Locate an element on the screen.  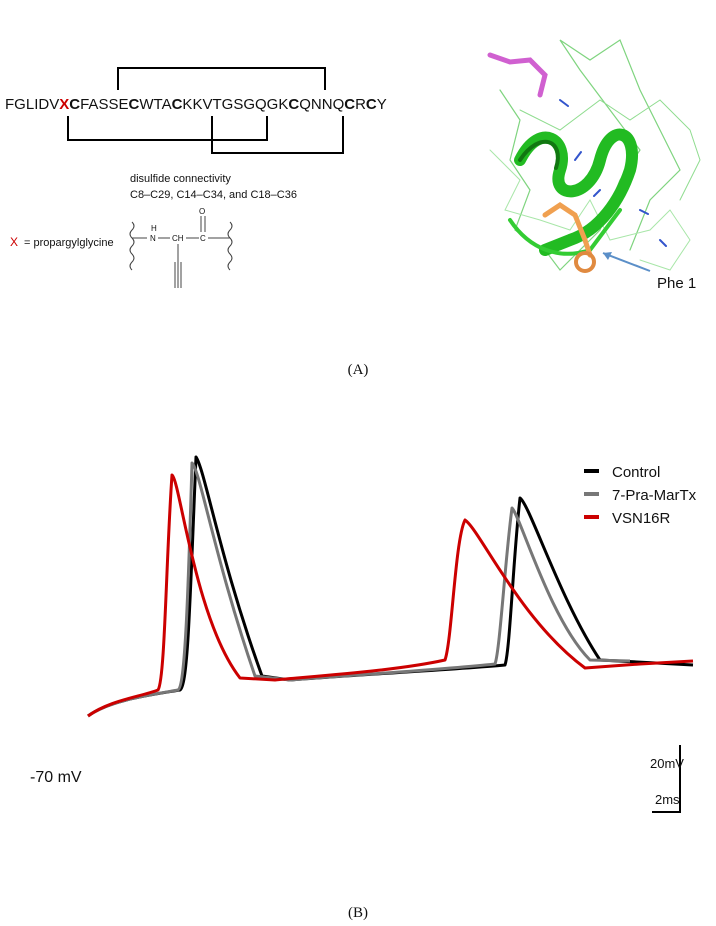
bracket-c8-c29 is located at coordinates (167, 128).